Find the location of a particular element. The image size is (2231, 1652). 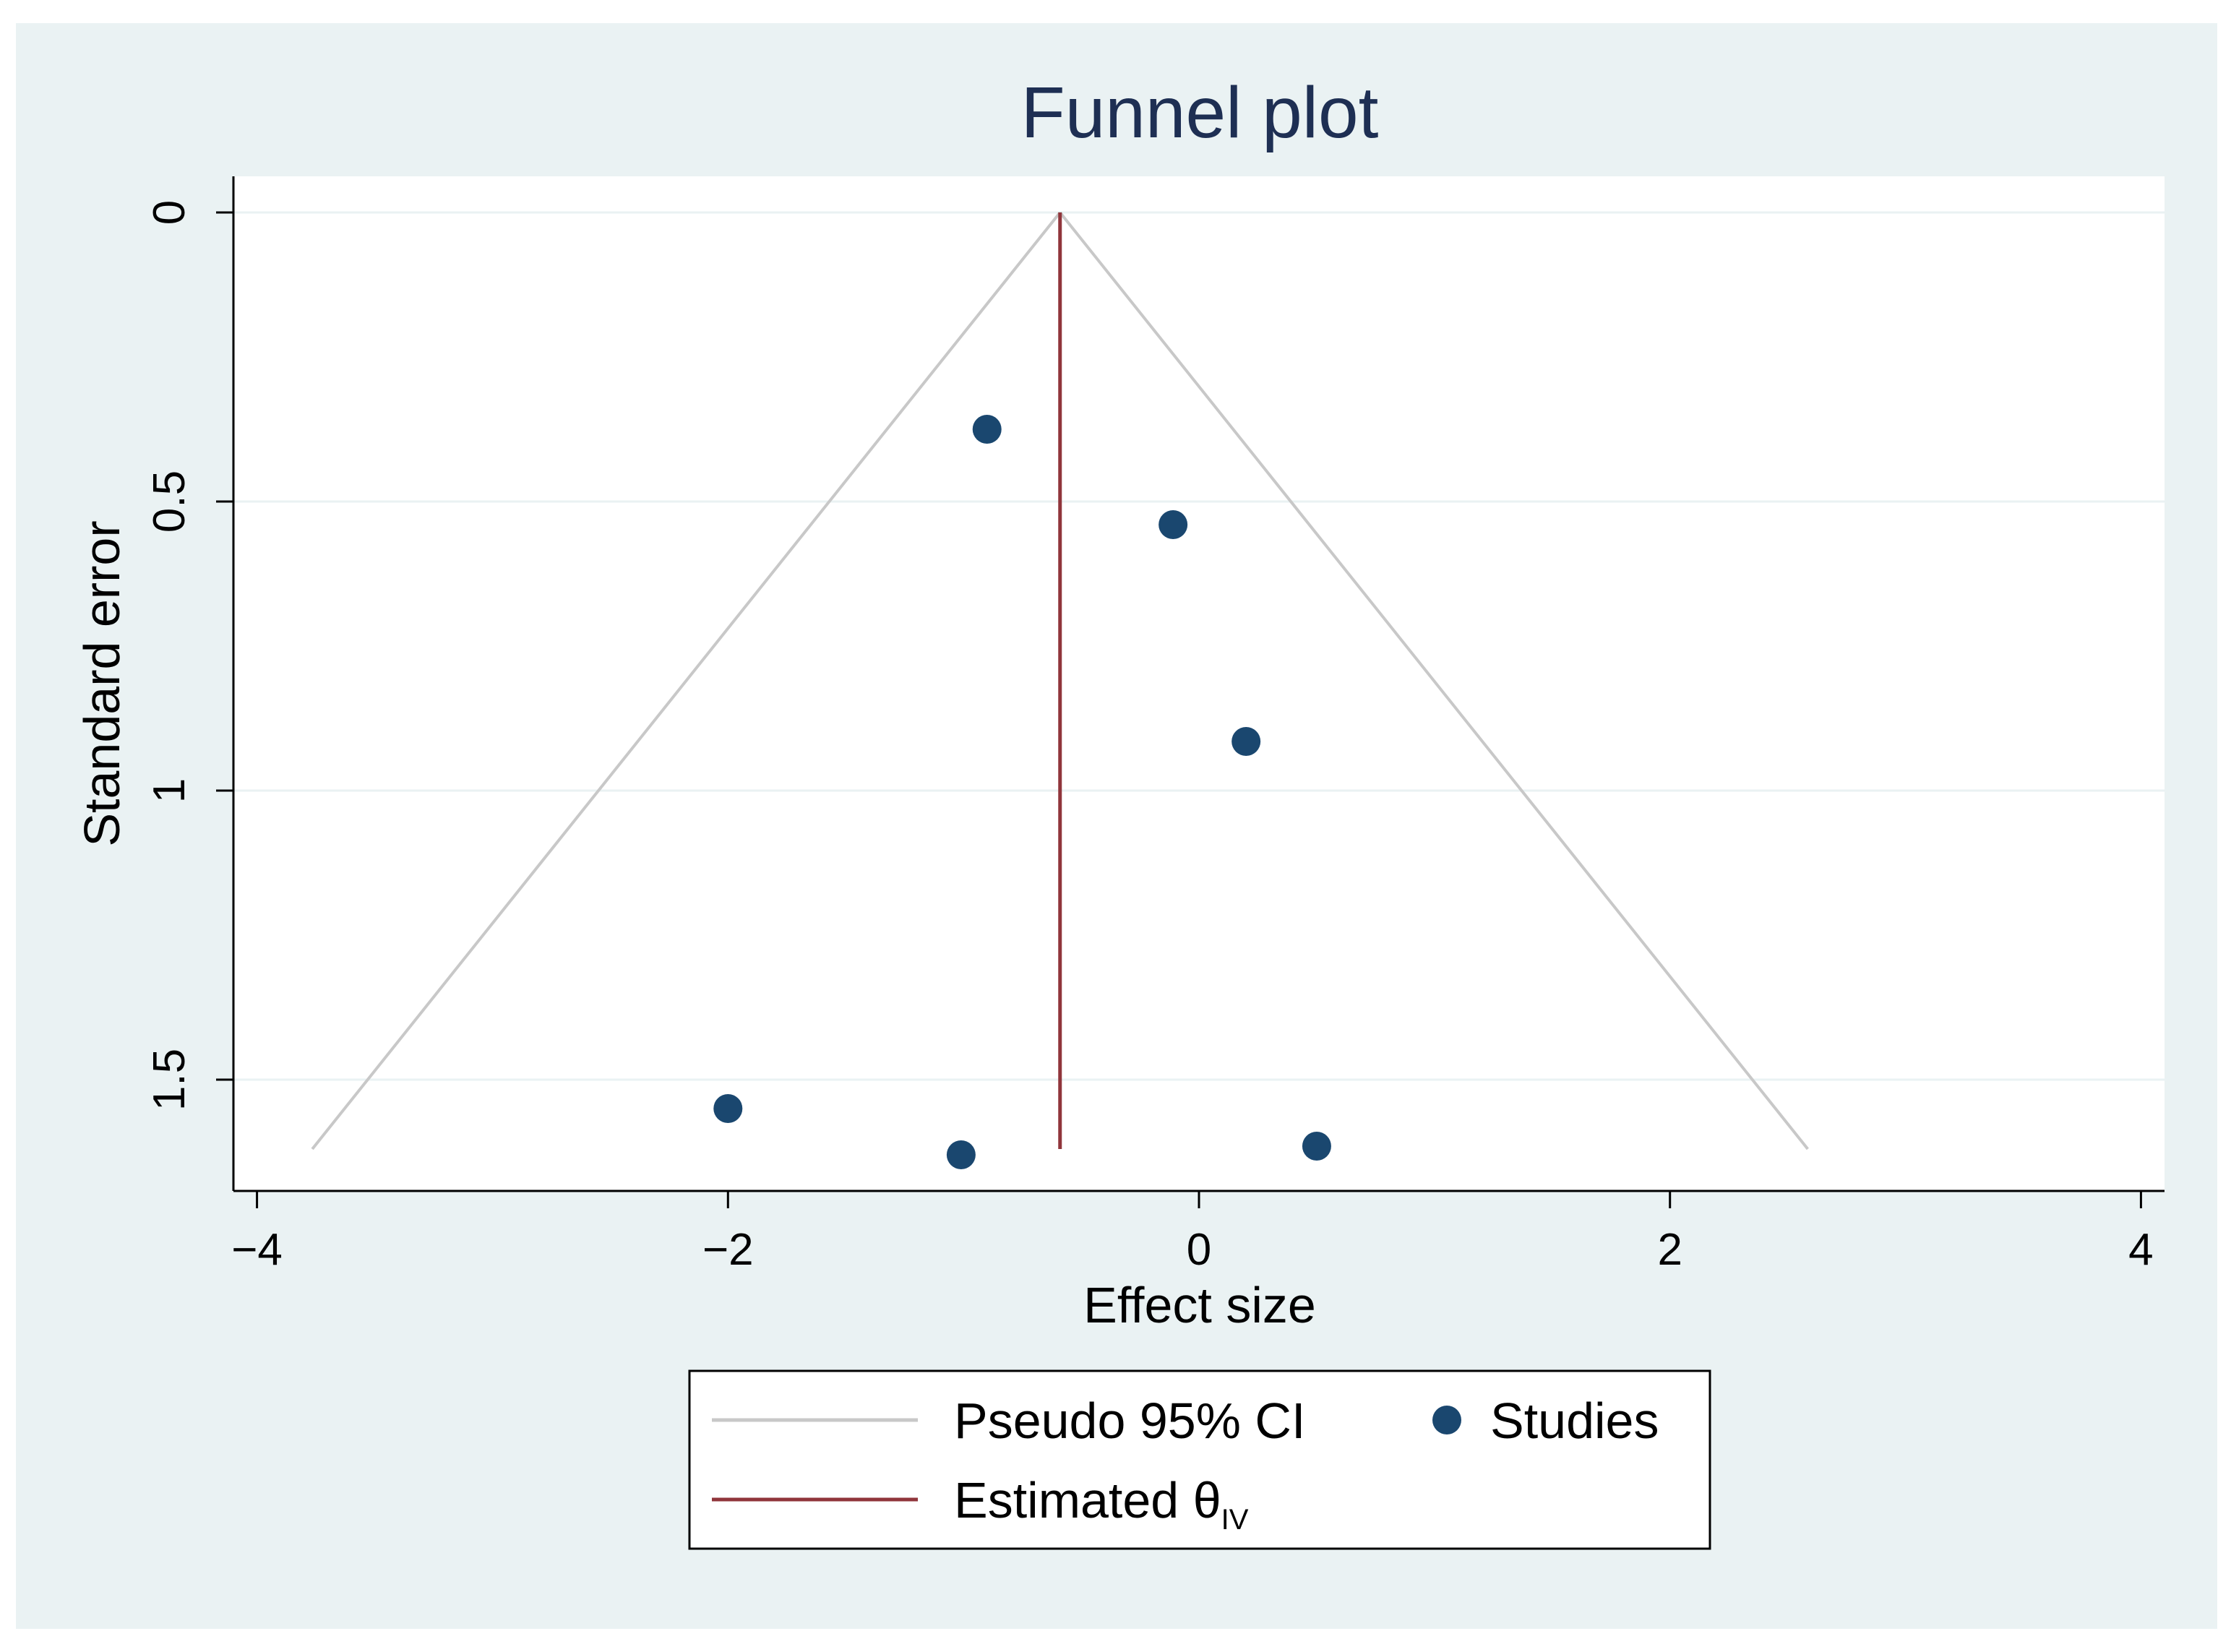

legend-ci-label: Pseudo 95% CI is located at coordinates (1129, 1421).